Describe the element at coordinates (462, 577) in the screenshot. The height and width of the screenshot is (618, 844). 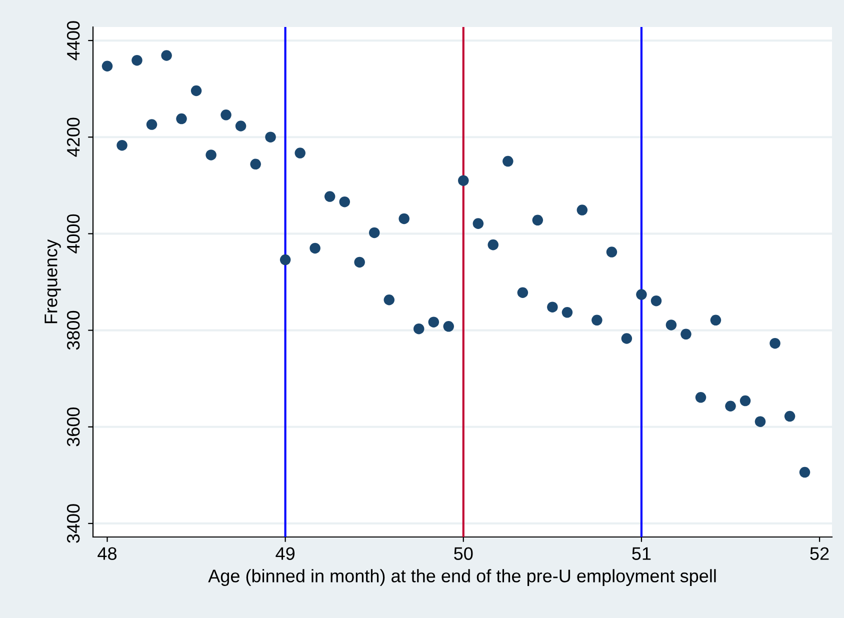
I see `x-axis-title: Age (binned in month) at the end of the pre-U employment spell` at that location.